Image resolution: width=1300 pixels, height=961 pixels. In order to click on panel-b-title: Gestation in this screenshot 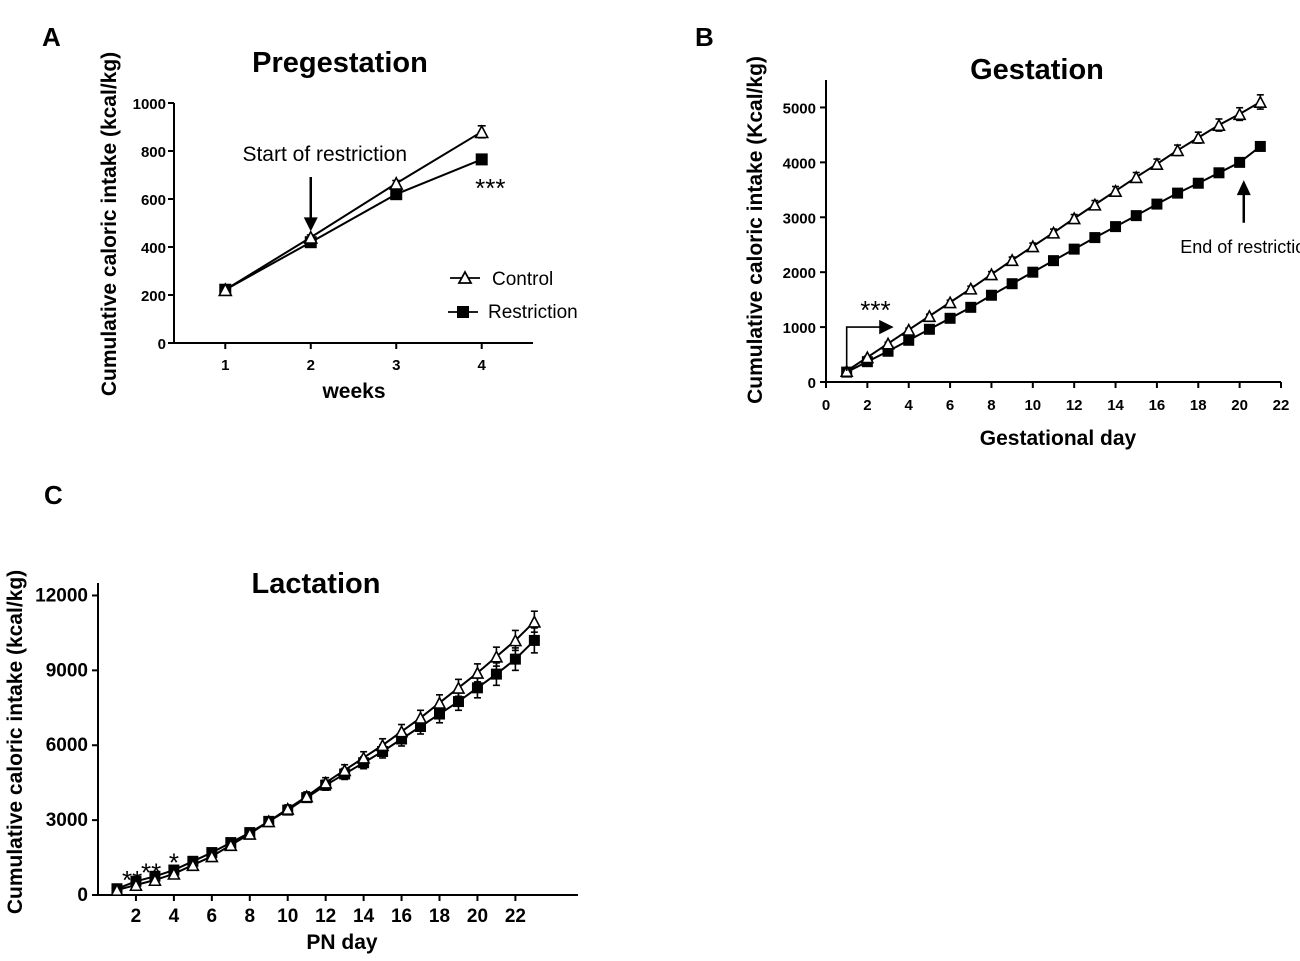, I will do `click(1037, 70)`.